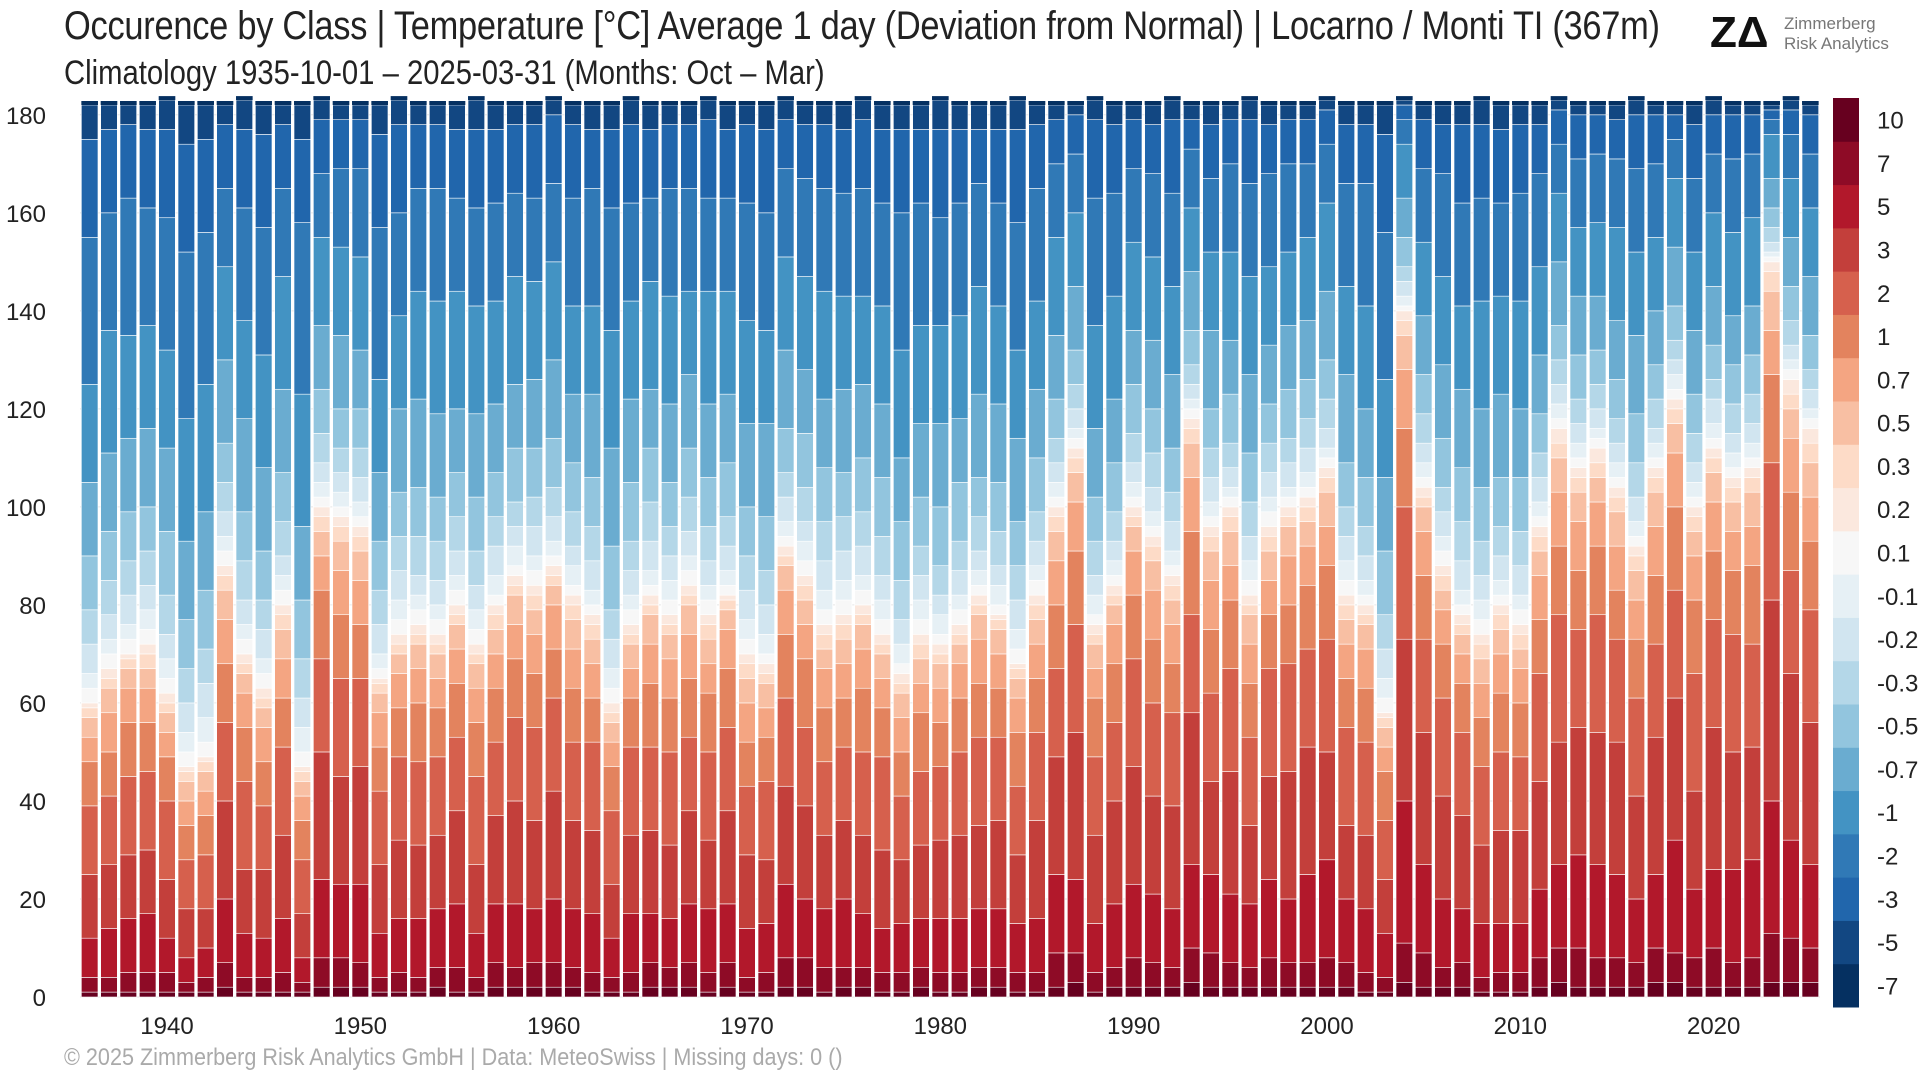  Describe the element at coordinates (1893, 554) in the screenshot. I see `colorbar-label: 0.1` at that location.